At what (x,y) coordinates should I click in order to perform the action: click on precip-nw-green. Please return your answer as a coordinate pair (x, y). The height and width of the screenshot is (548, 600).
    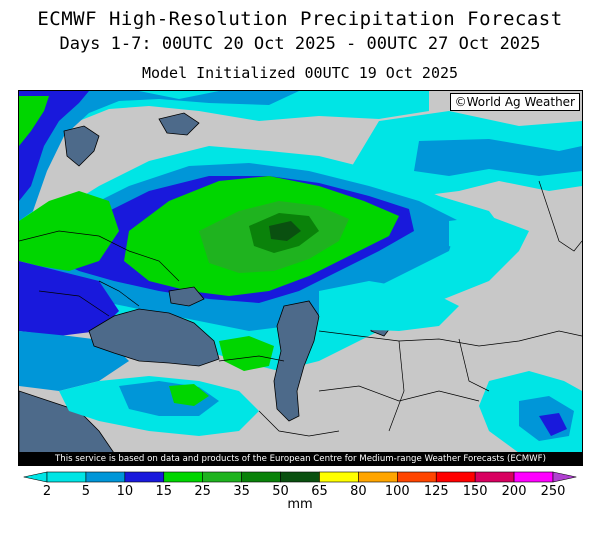
    Looking at the image, I should click on (34, 121).